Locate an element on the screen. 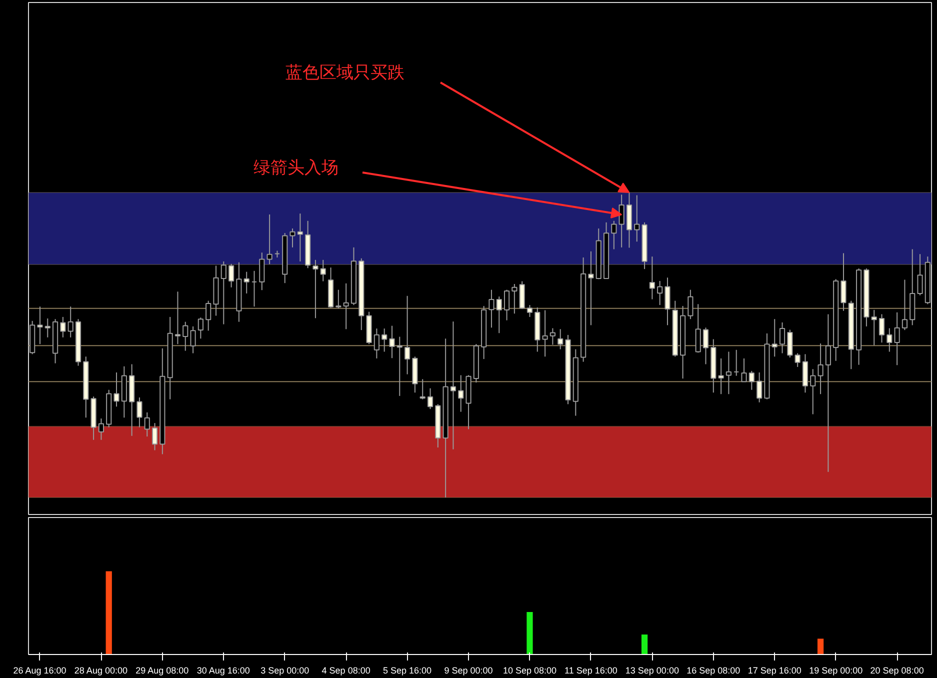 The height and width of the screenshot is (678, 937). x-tick-label: 9 Sep 00:00 is located at coordinates (468, 671).